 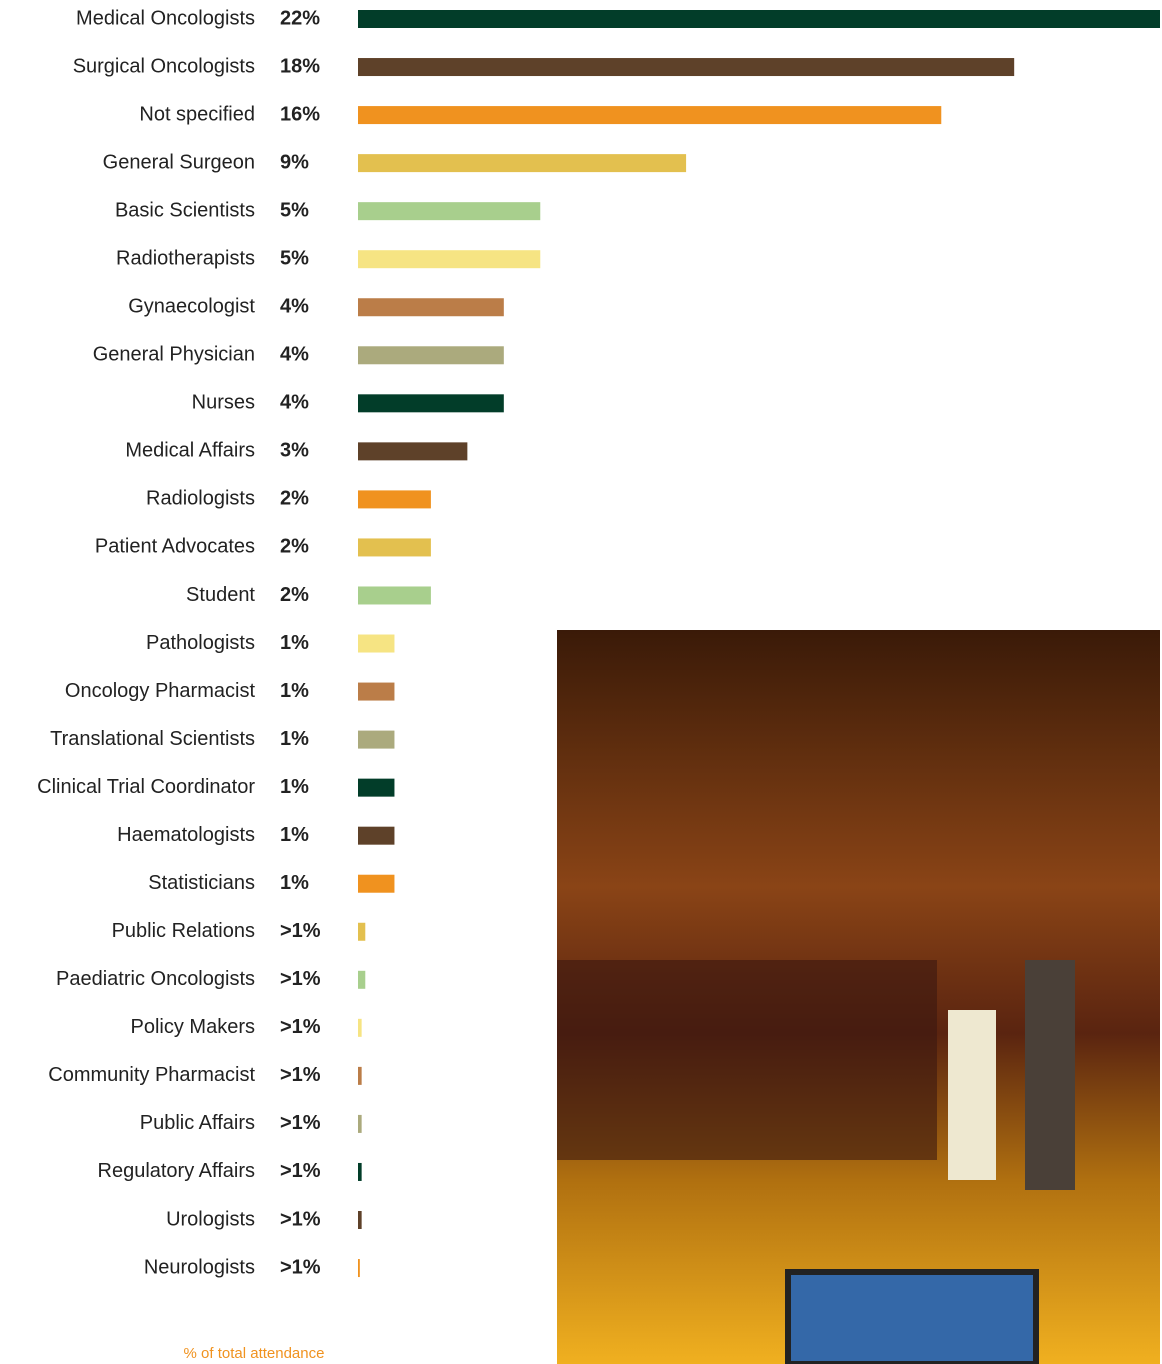 I want to click on category-label: Radiologists, so click(x=200, y=499).